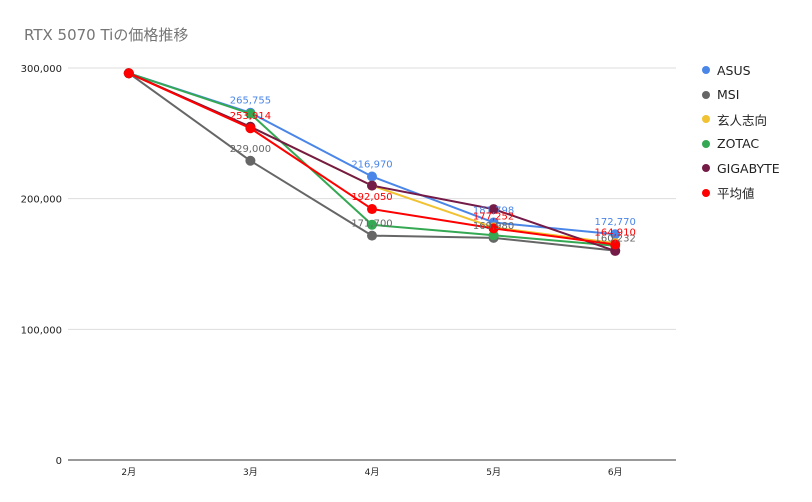 The image size is (812, 502). I want to click on legend-label: MSI, so click(728, 95).